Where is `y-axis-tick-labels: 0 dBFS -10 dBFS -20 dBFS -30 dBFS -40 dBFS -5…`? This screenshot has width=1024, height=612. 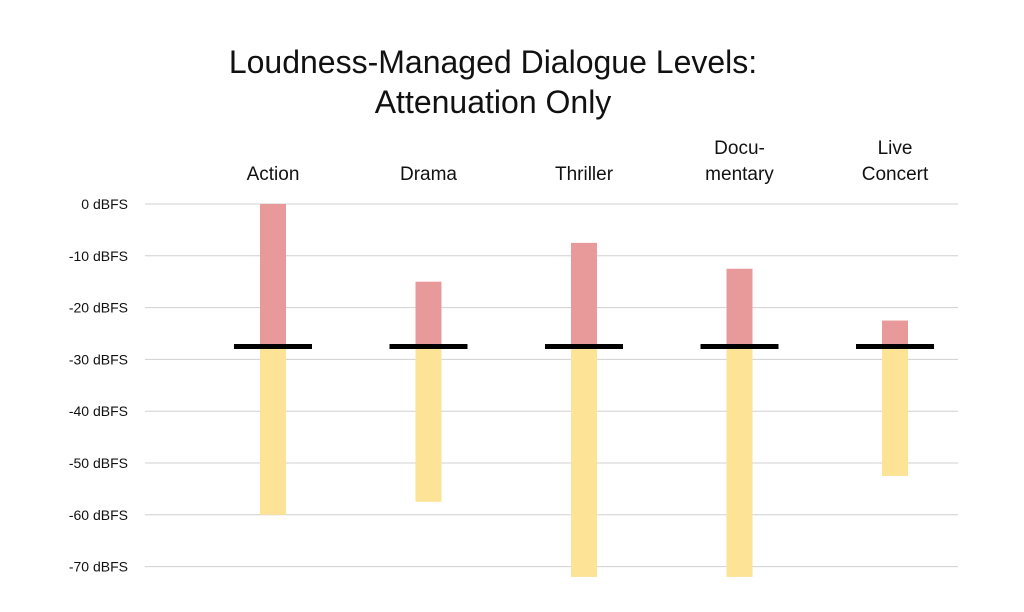 y-axis-tick-labels: 0 dBFS -10 dBFS -20 dBFS -30 dBFS -40 dBFS -5… is located at coordinates (98, 385).